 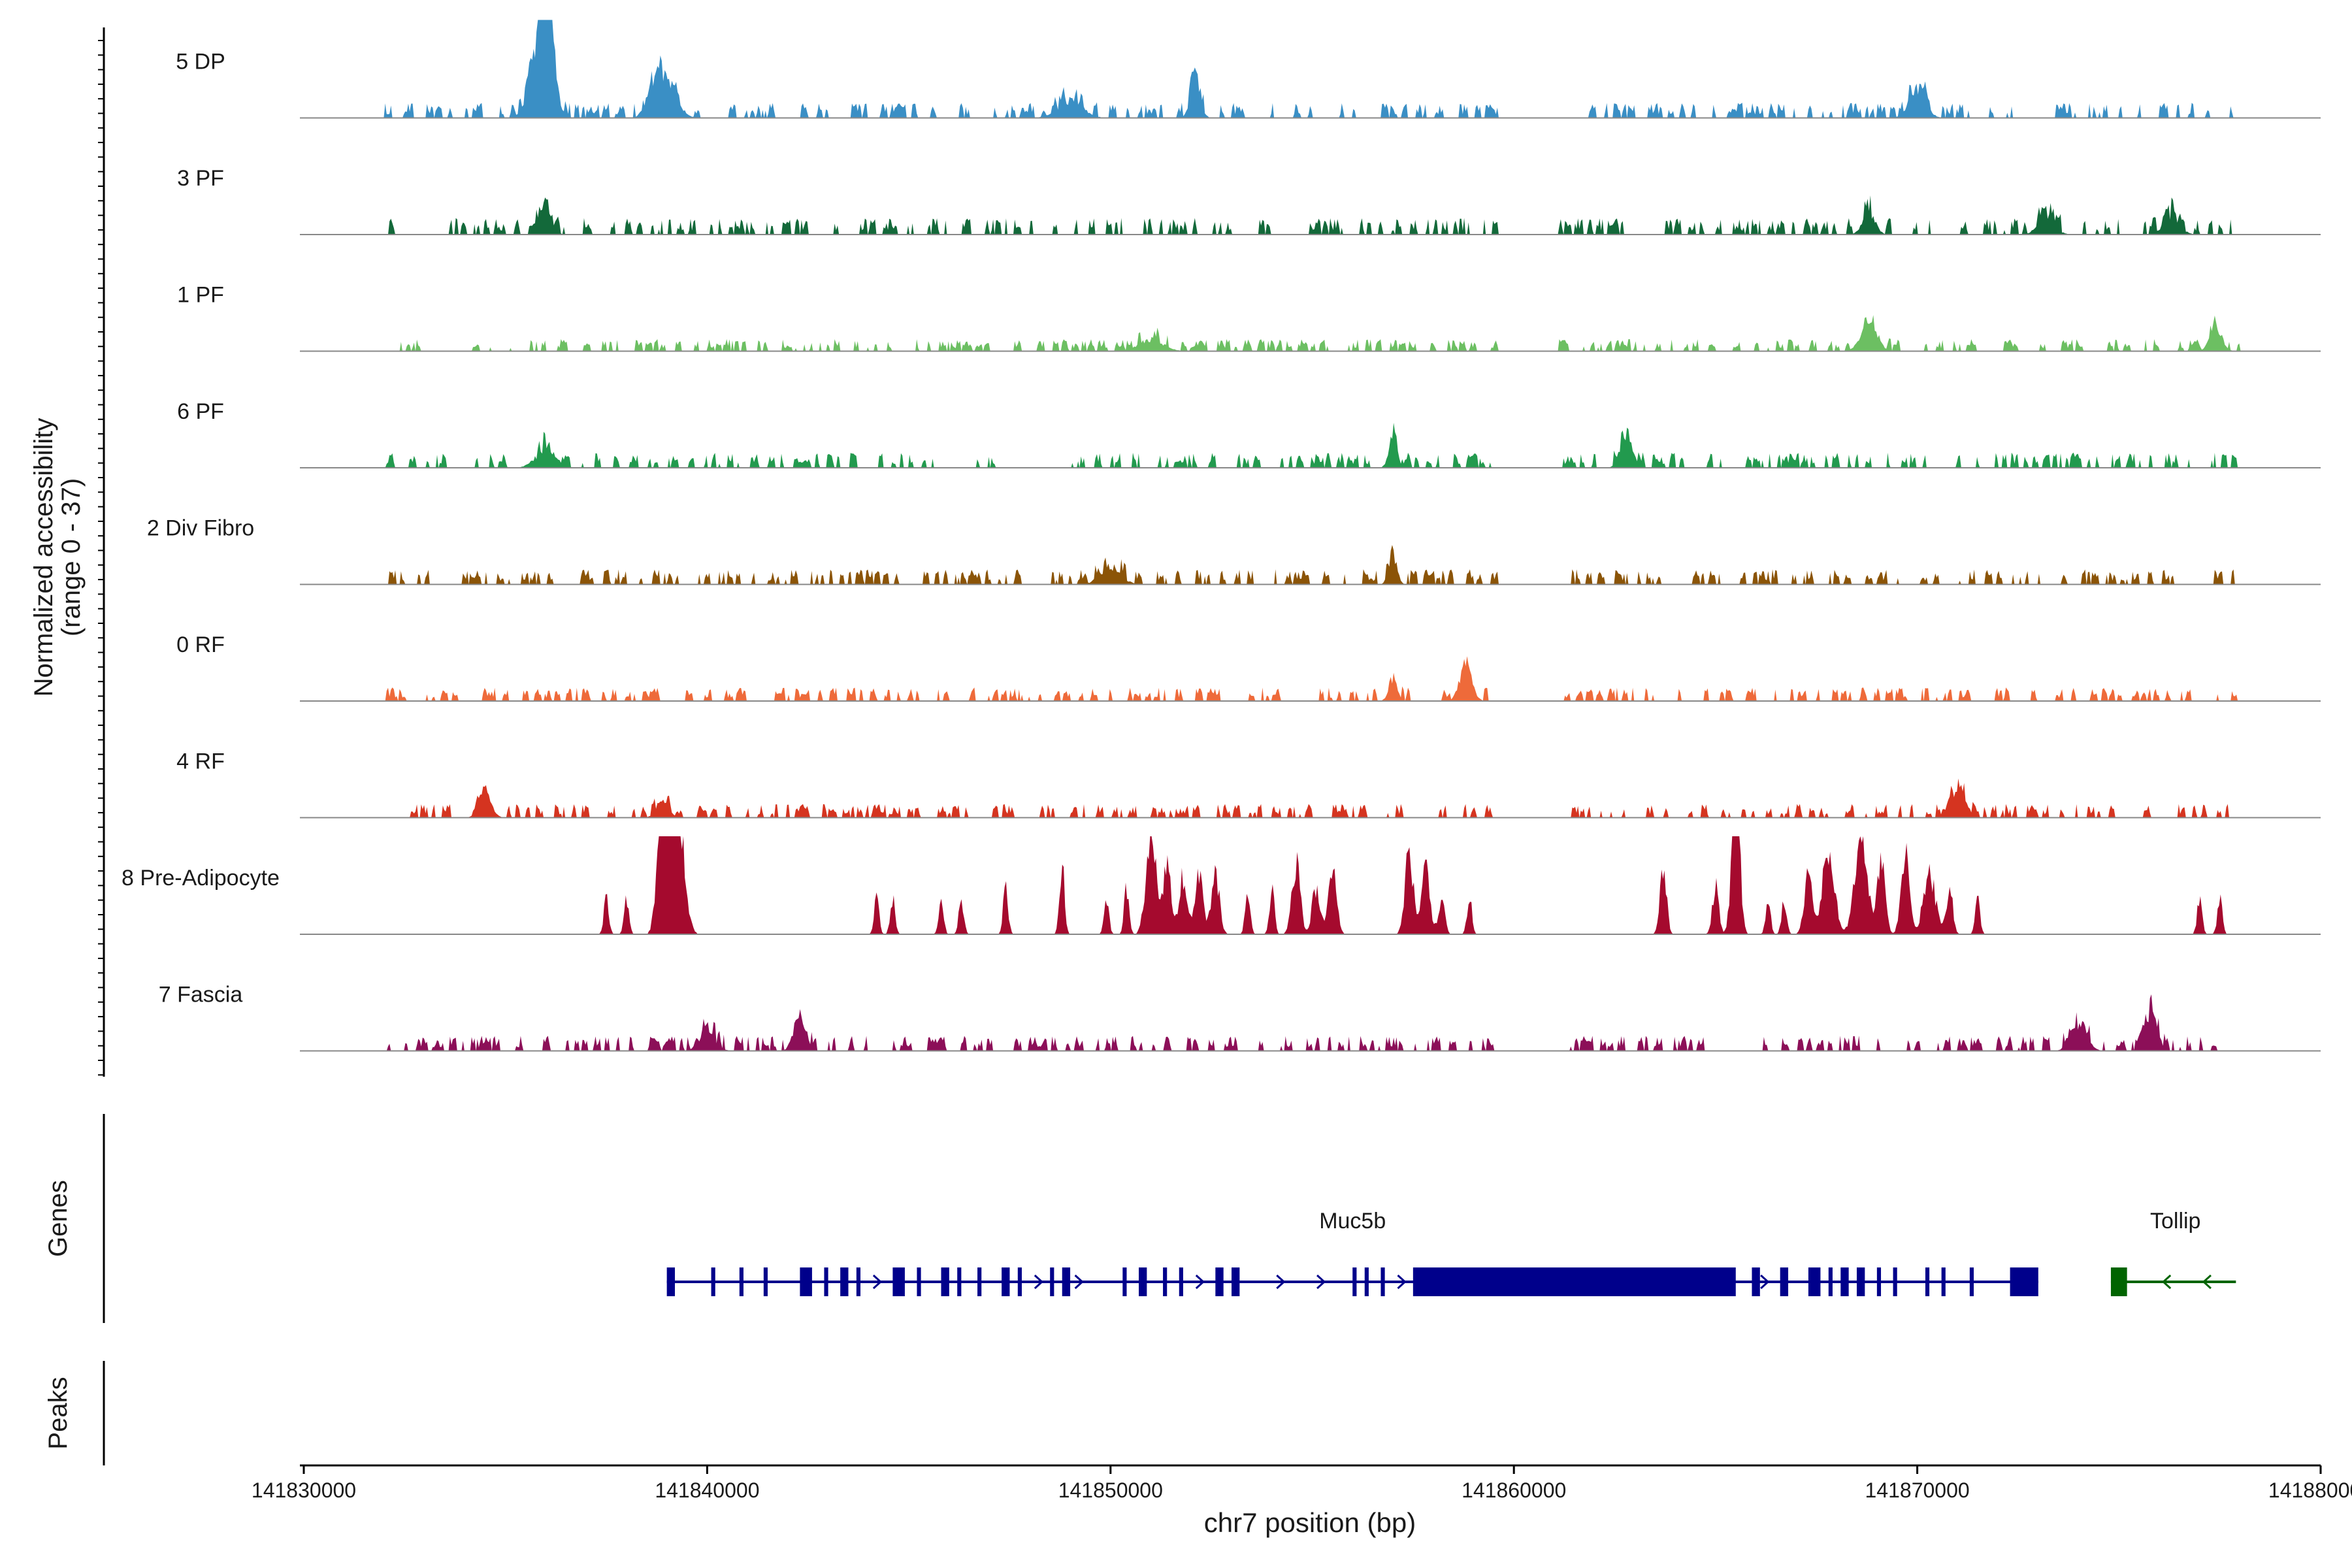 I want to click on track-label: 4 RF, so click(x=200, y=761).